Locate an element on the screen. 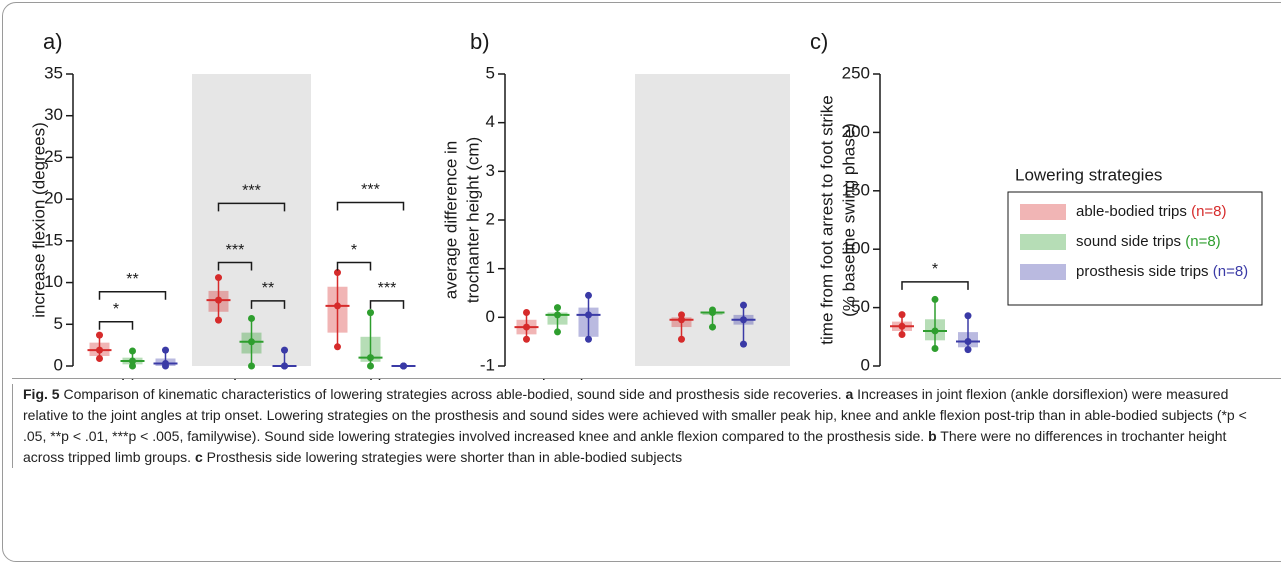 This screenshot has width=1281, height=566. caption-rule is located at coordinates (646, 378).